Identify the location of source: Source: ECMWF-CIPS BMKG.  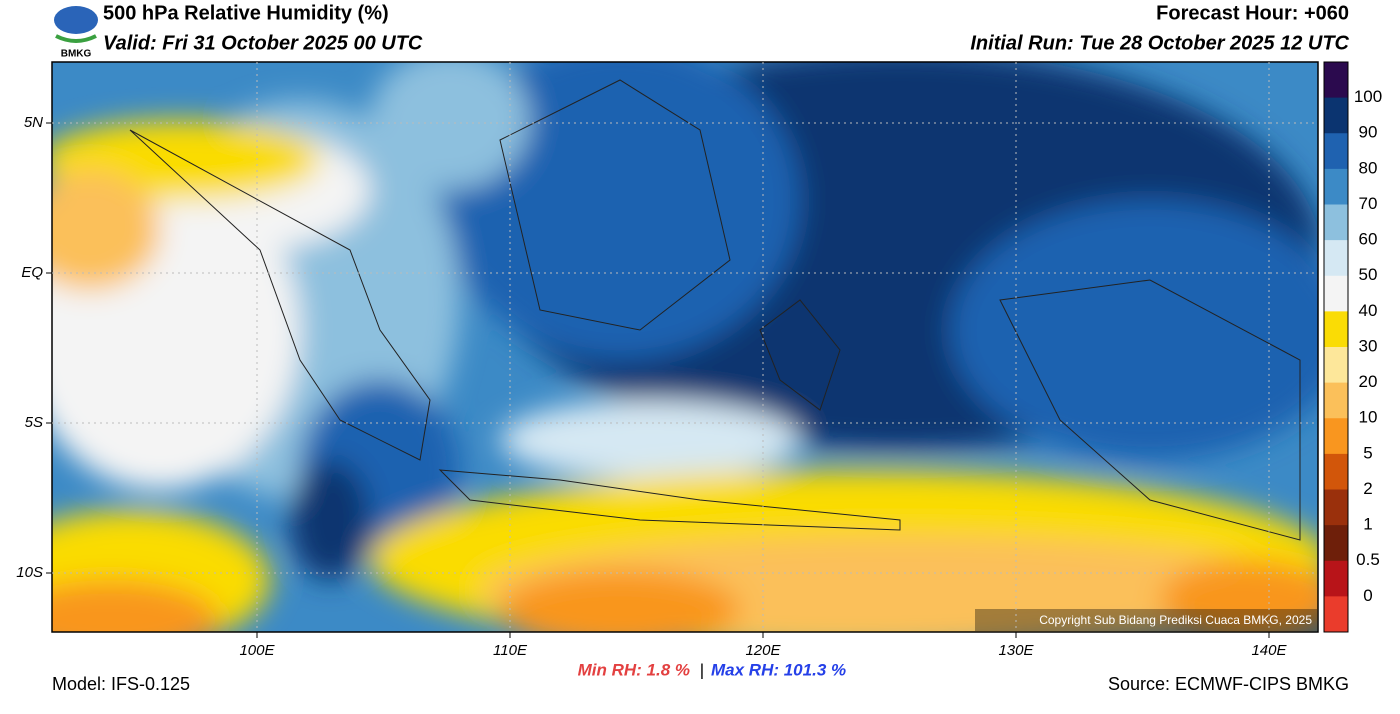
(1228, 684).